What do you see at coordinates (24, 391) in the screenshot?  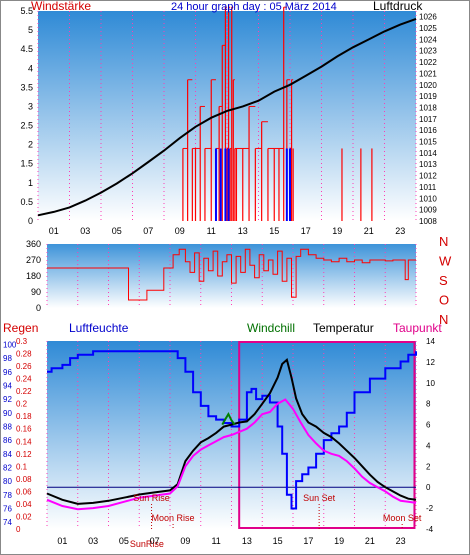 I see `regen-tick: 0.22` at bounding box center [24, 391].